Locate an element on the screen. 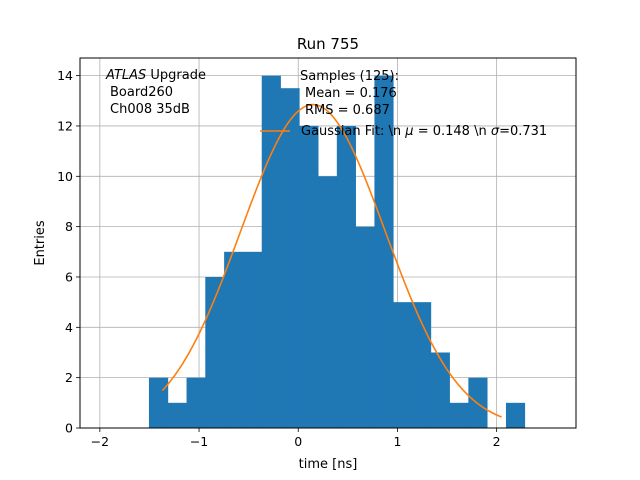 Image resolution: width=640 pixels, height=480 pixels. x-tick-label: 1 is located at coordinates (397, 441).